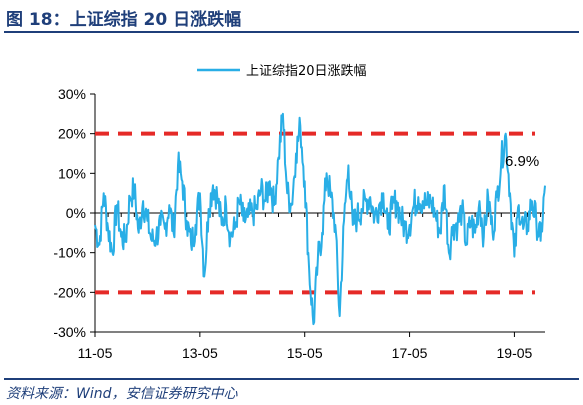 The width and height of the screenshot is (583, 405). Describe the element at coordinates (124, 20) in the screenshot. I see `figure-title: 图 18：上证综指 20 日涨跌幅` at that location.